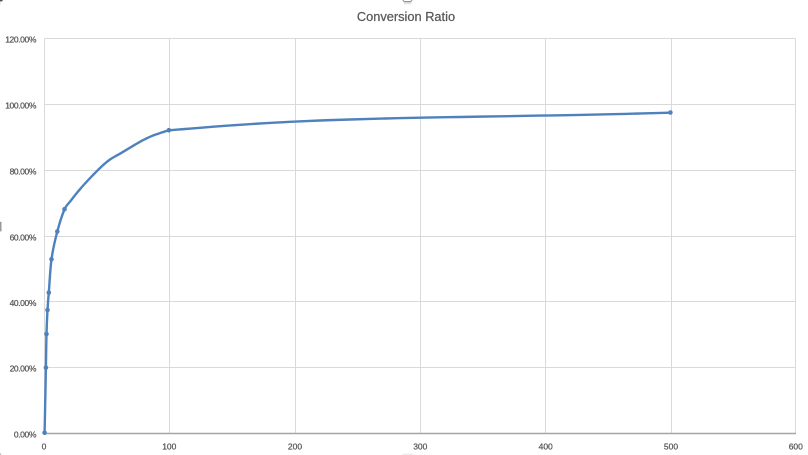 The height and width of the screenshot is (455, 808). What do you see at coordinates (796, 447) in the screenshot?
I see `svg-text: 600` at bounding box center [796, 447].